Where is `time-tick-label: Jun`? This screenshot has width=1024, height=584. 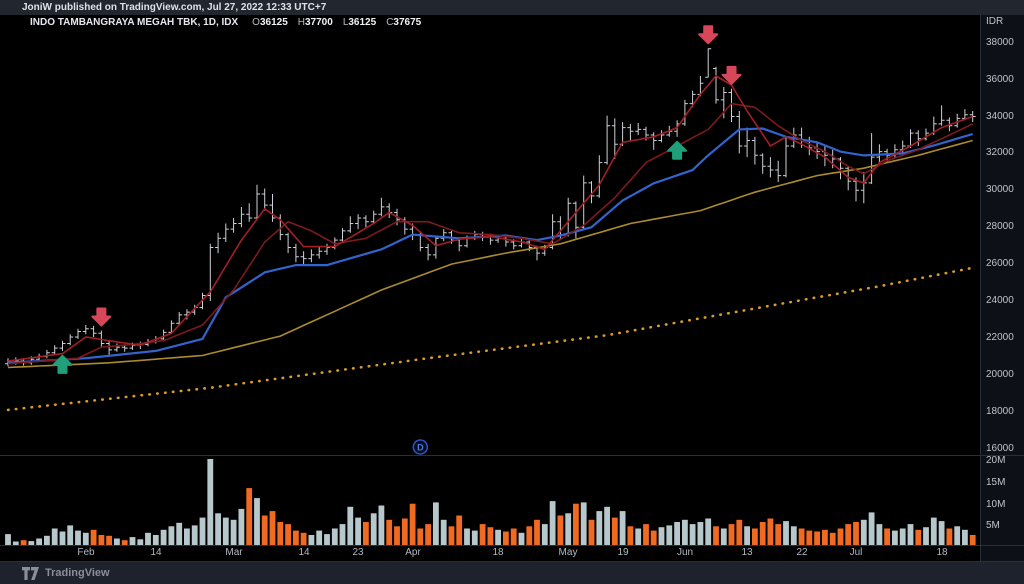 time-tick-label: Jun is located at coordinates (685, 552).